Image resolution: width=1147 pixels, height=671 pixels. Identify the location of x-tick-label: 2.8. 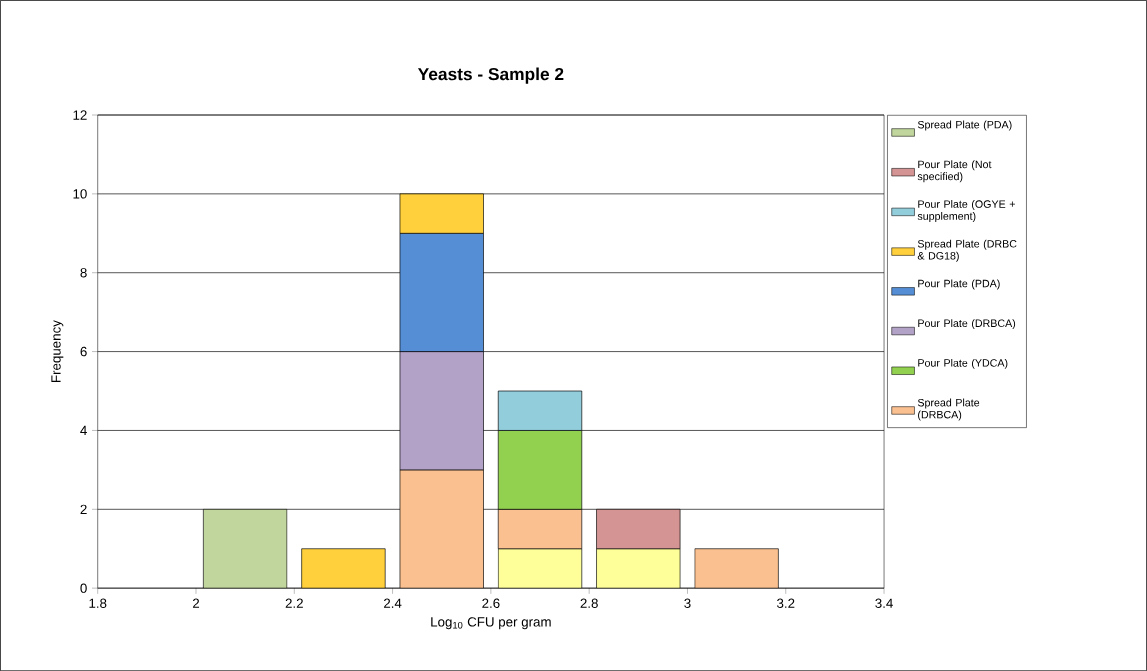
(589, 603).